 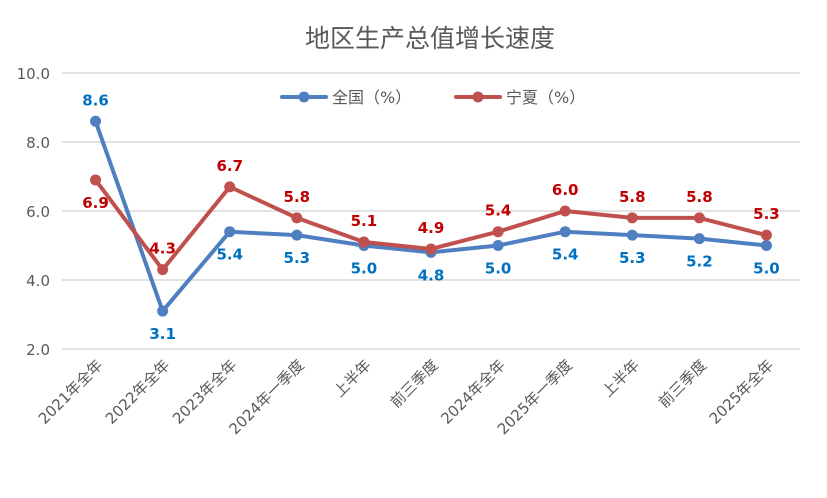 What do you see at coordinates (38, 143) in the screenshot?
I see `y-tick-label: 8.0` at bounding box center [38, 143].